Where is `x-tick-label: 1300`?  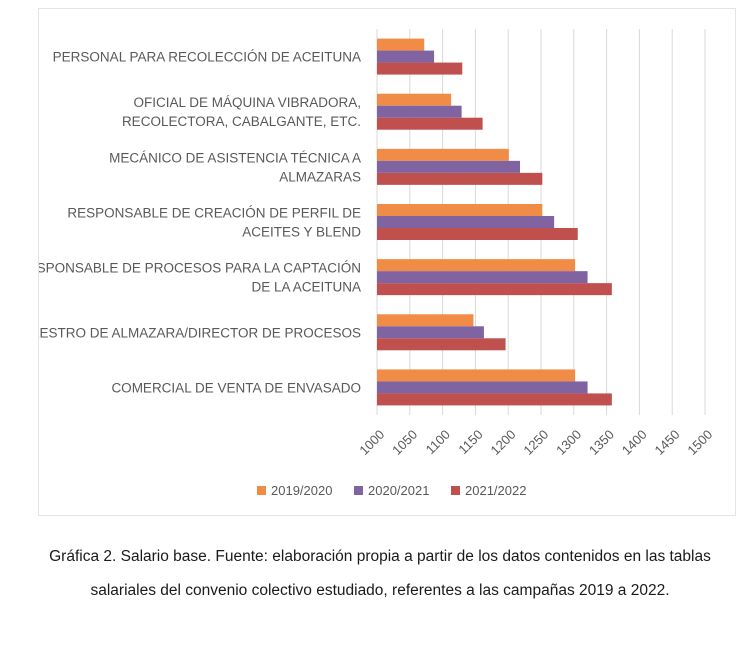 x-tick-label: 1300 is located at coordinates (568, 442).